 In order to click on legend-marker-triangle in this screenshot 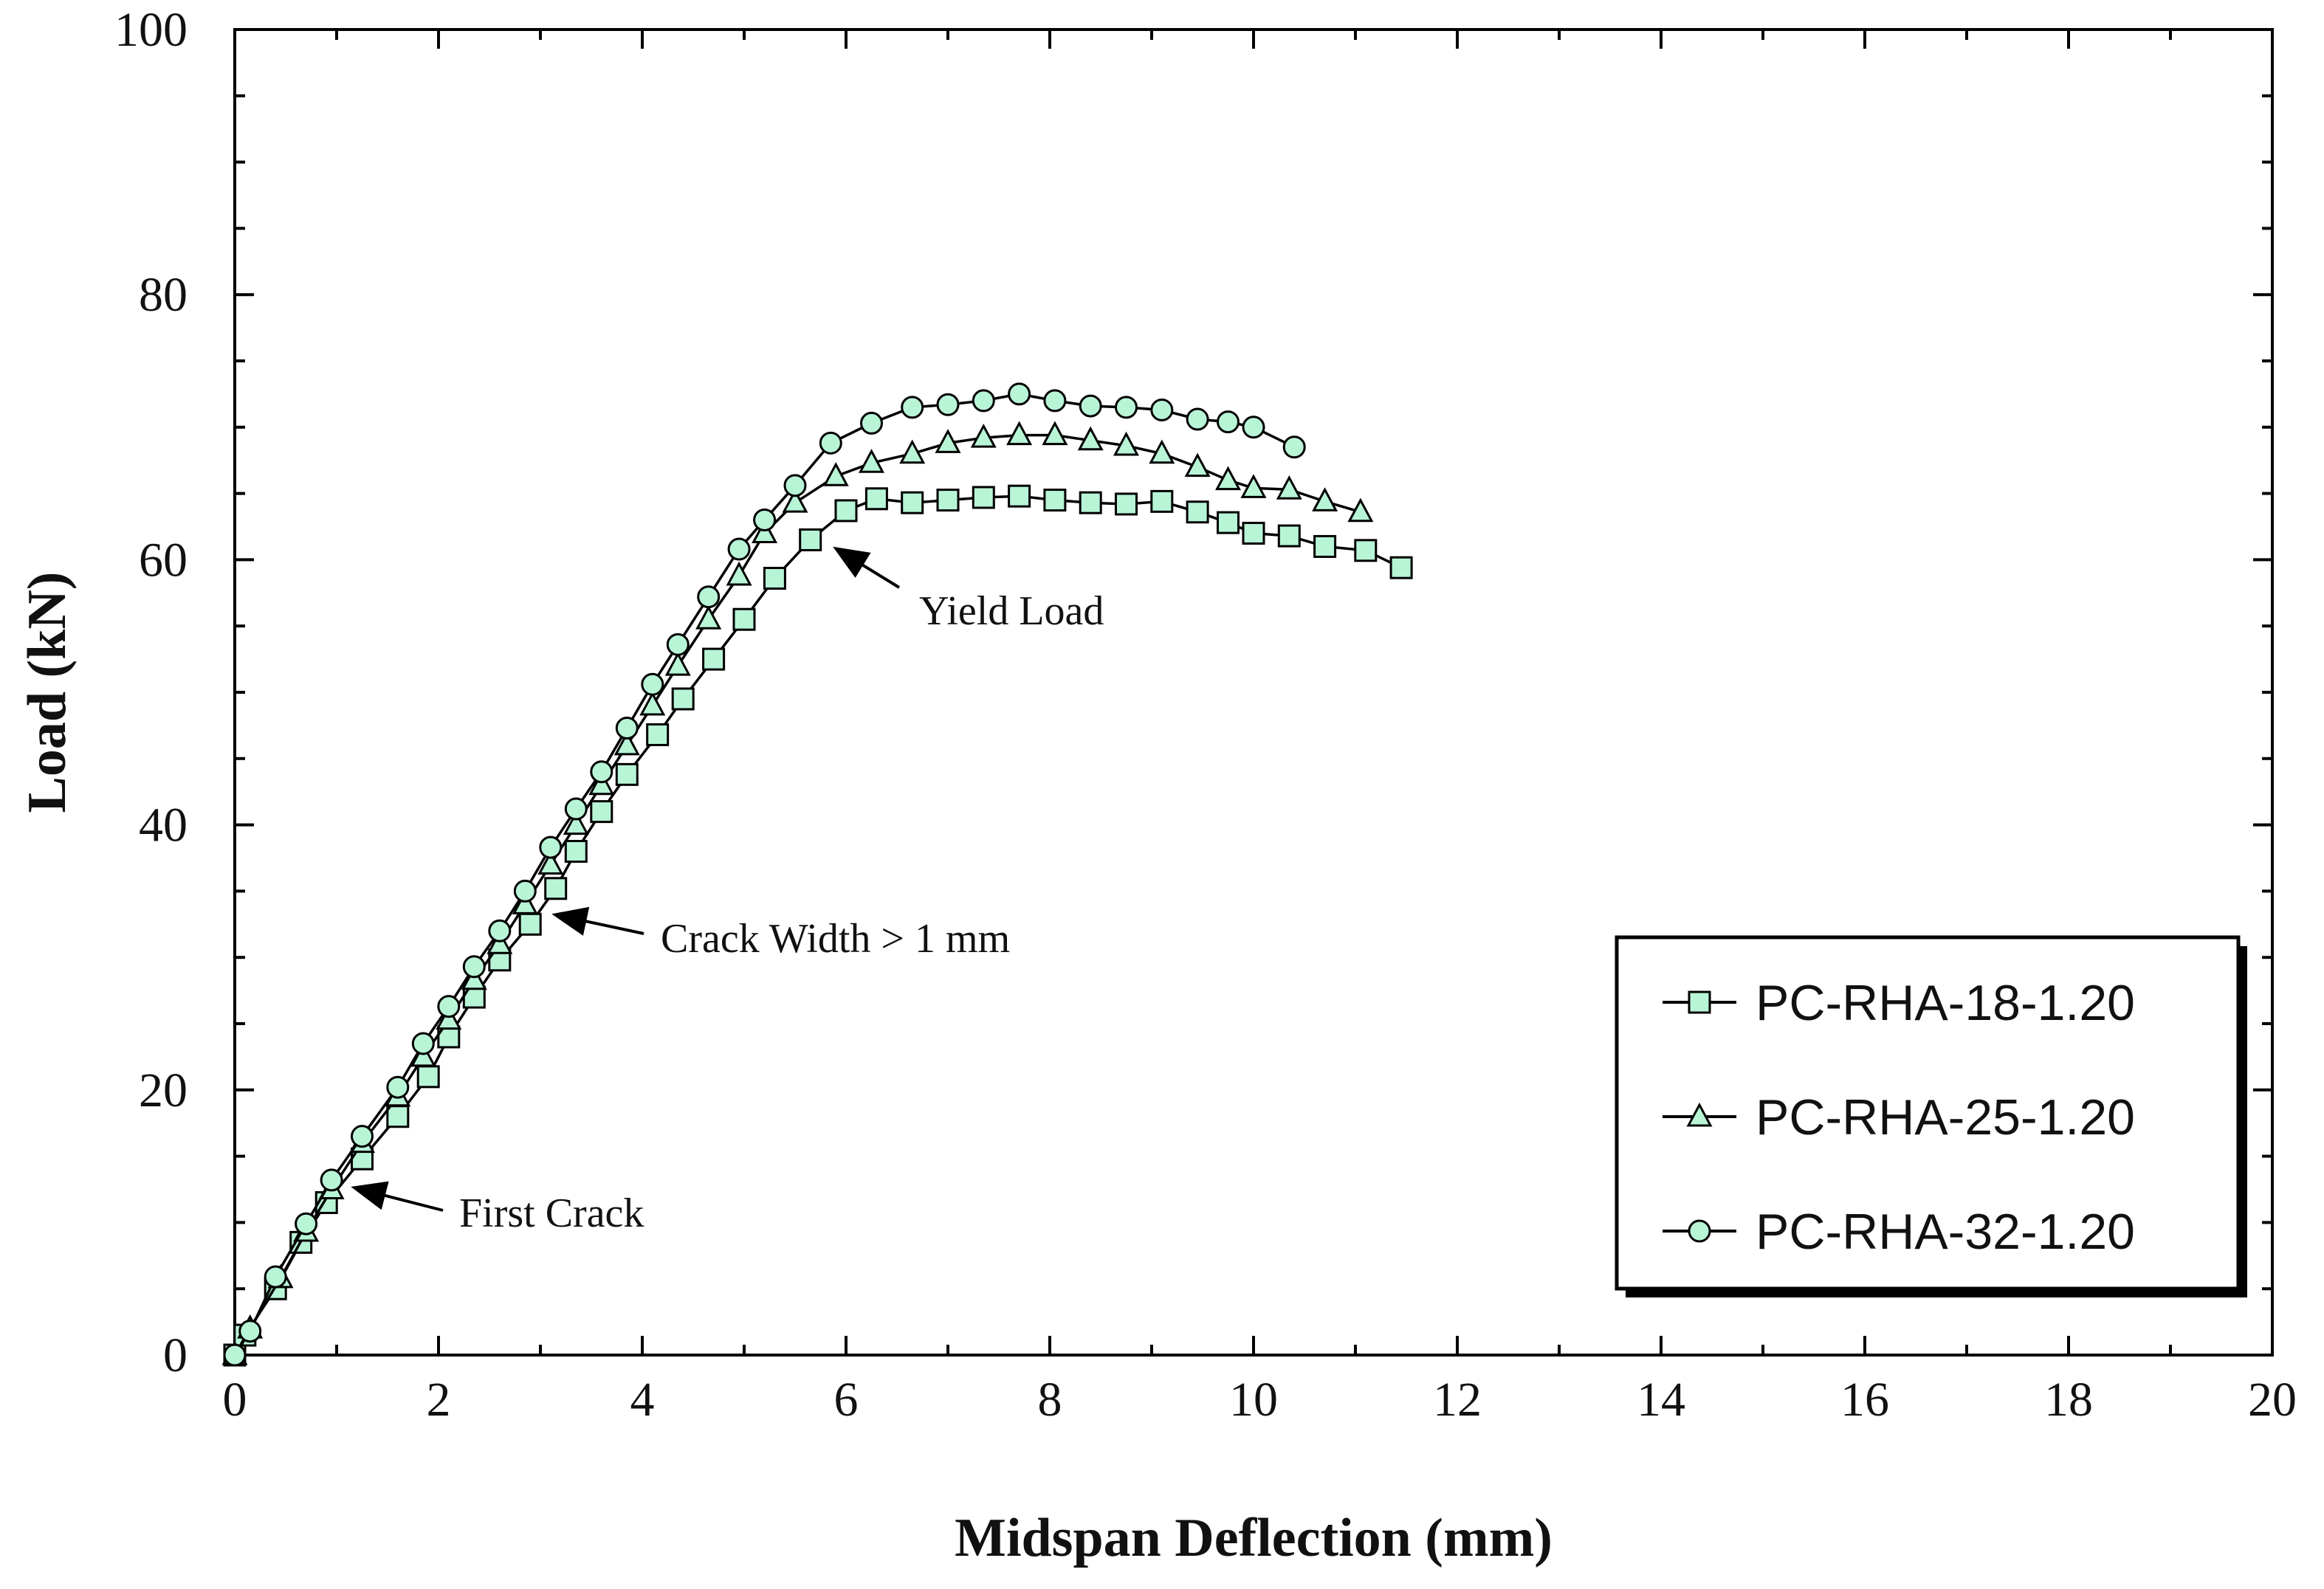, I will do `click(1699, 1114)`.